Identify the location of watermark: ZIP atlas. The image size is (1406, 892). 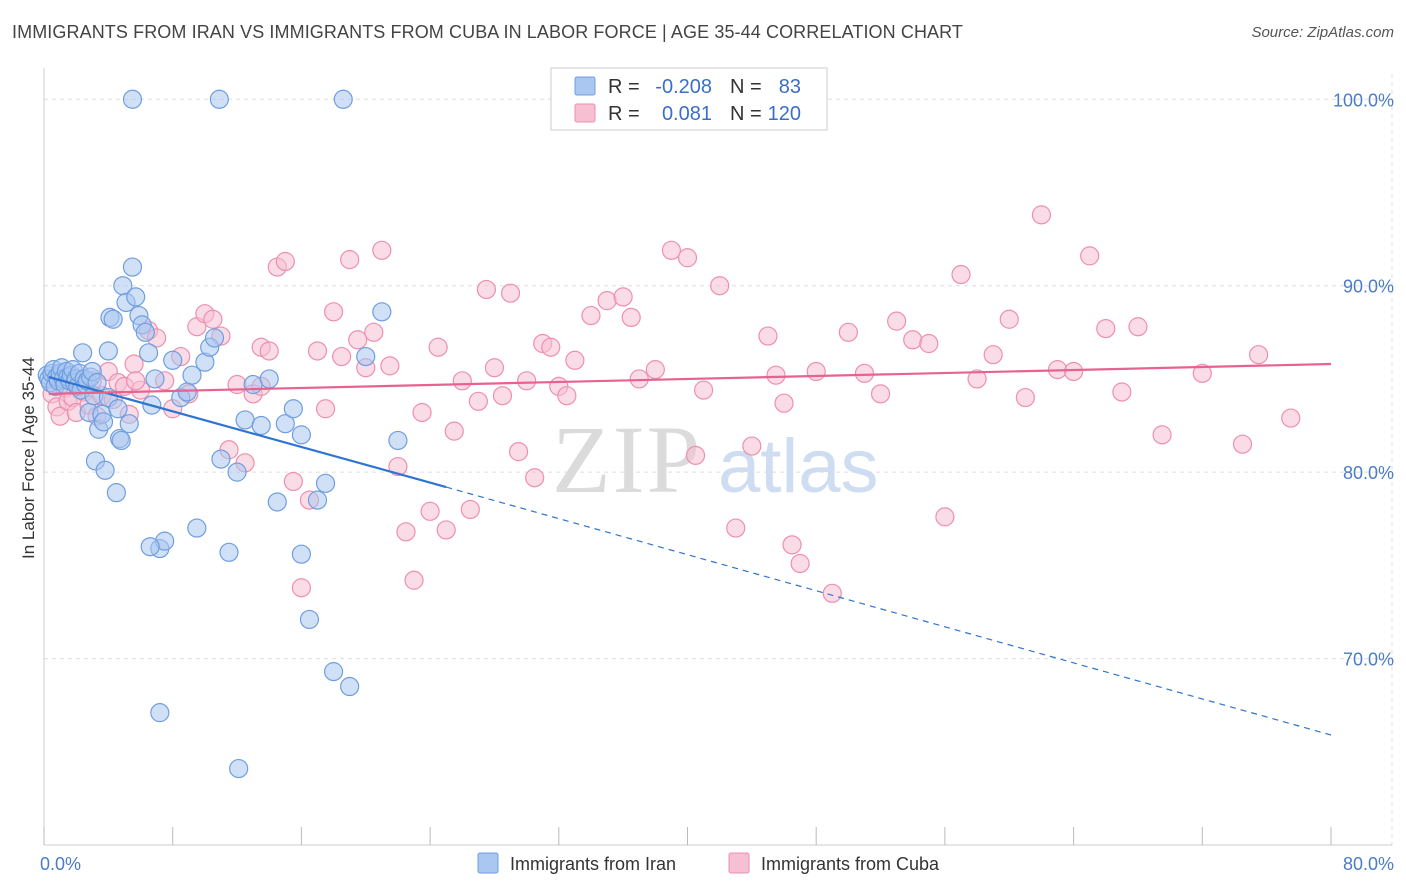
(715, 459).